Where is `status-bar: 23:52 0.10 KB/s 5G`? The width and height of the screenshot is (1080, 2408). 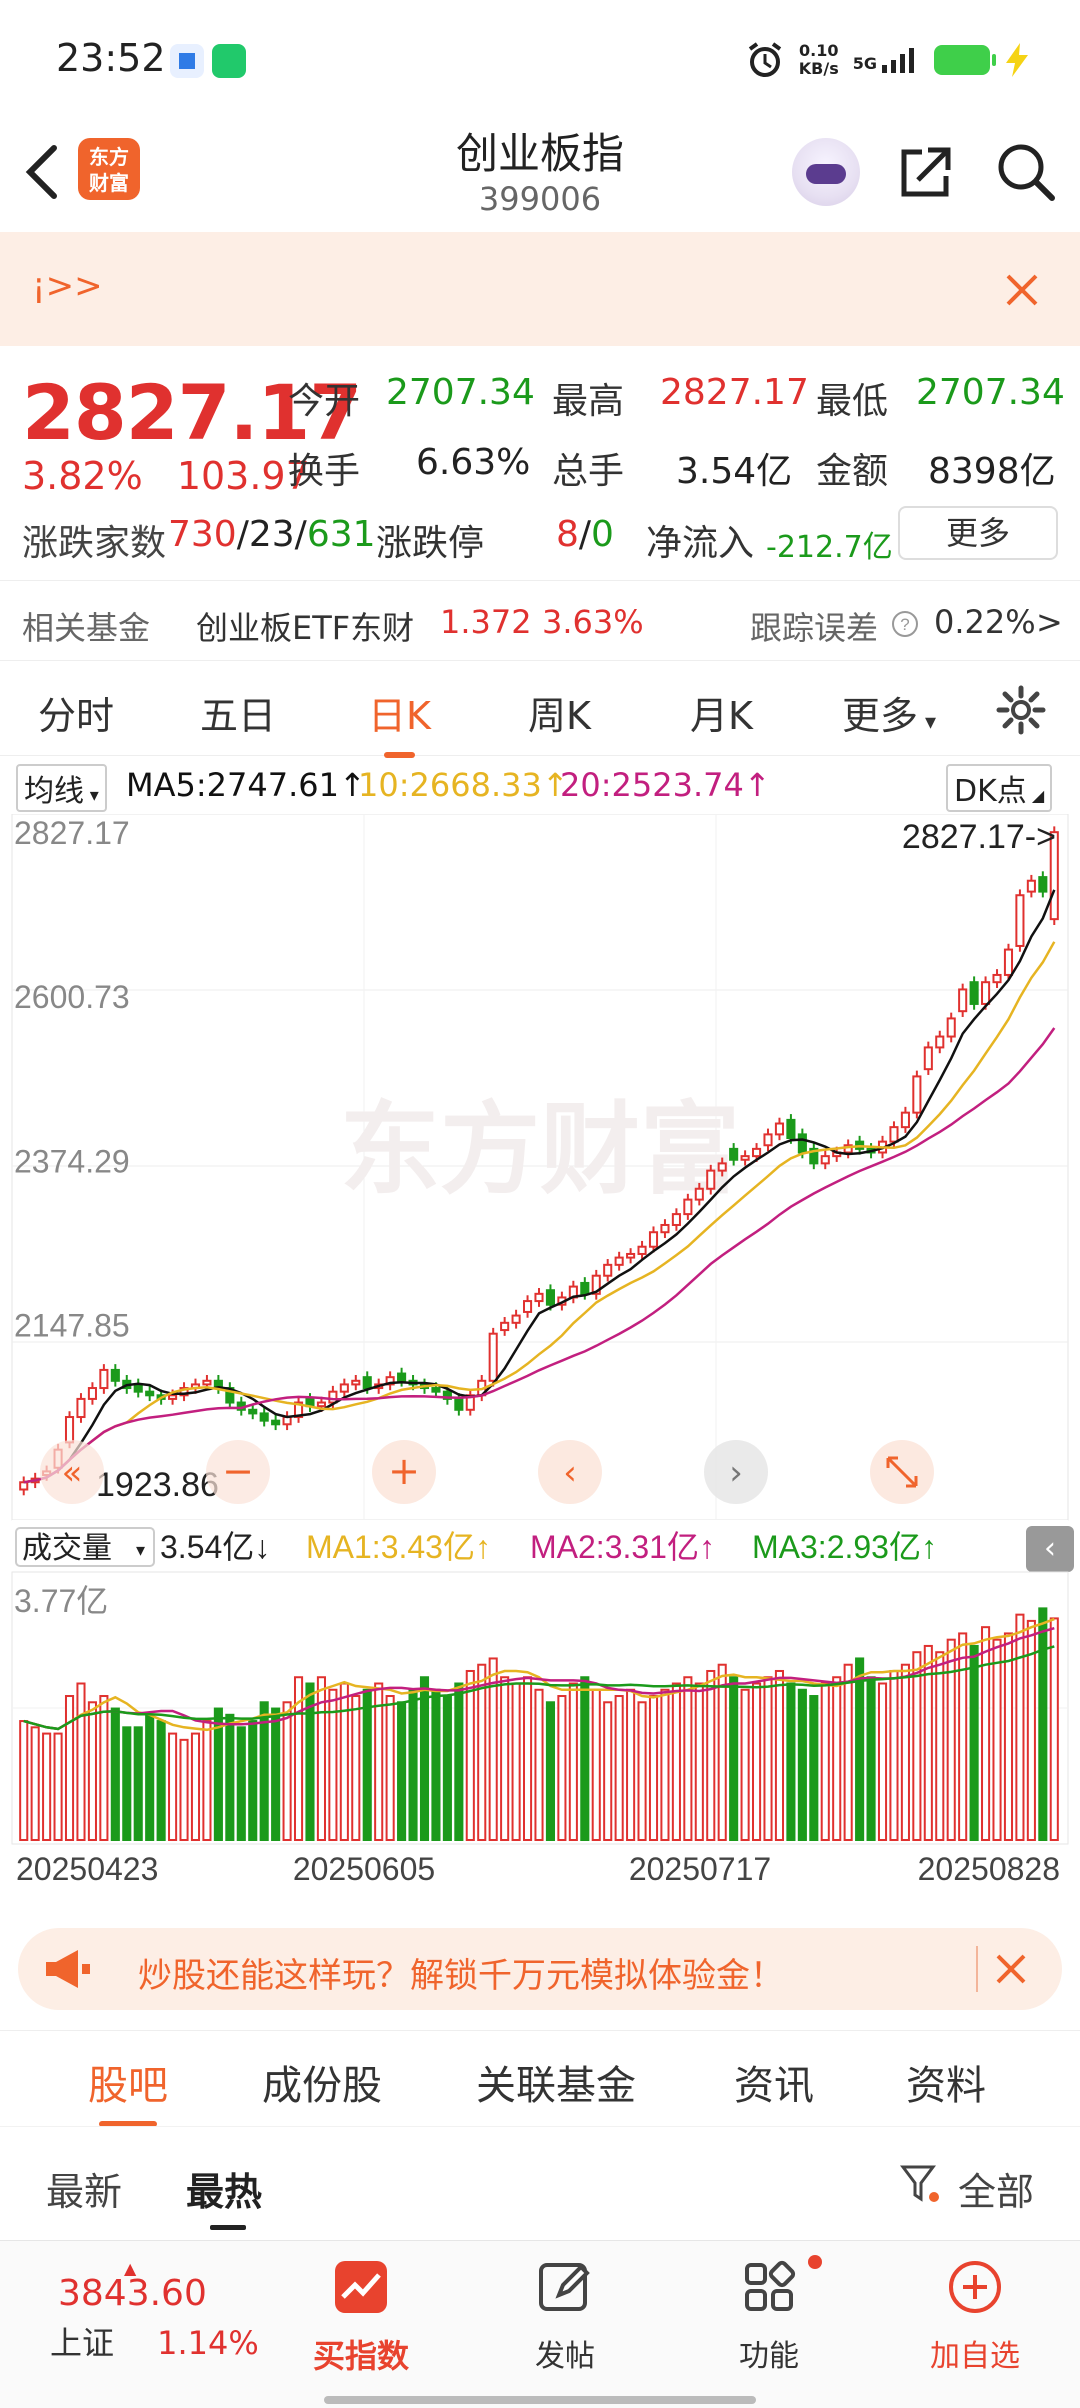
status-bar: 23:52 0.10 KB/s 5G is located at coordinates (540, 60).